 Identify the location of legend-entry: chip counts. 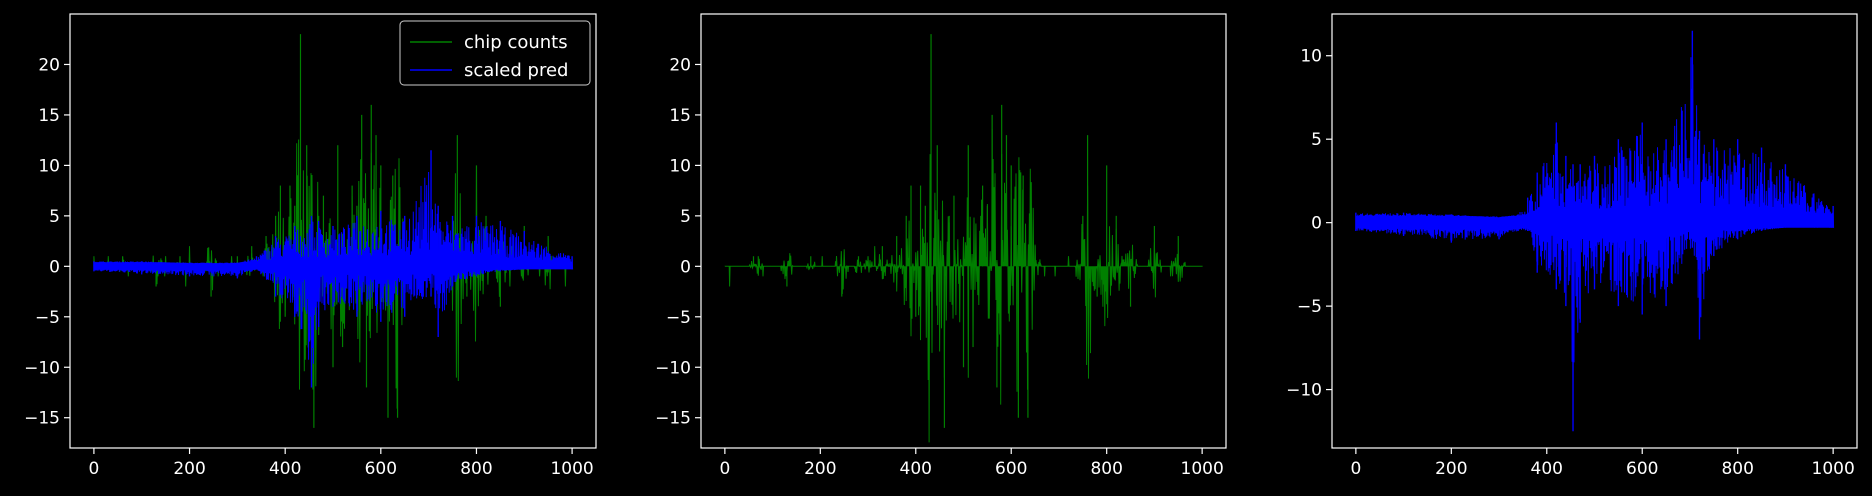
(516, 42).